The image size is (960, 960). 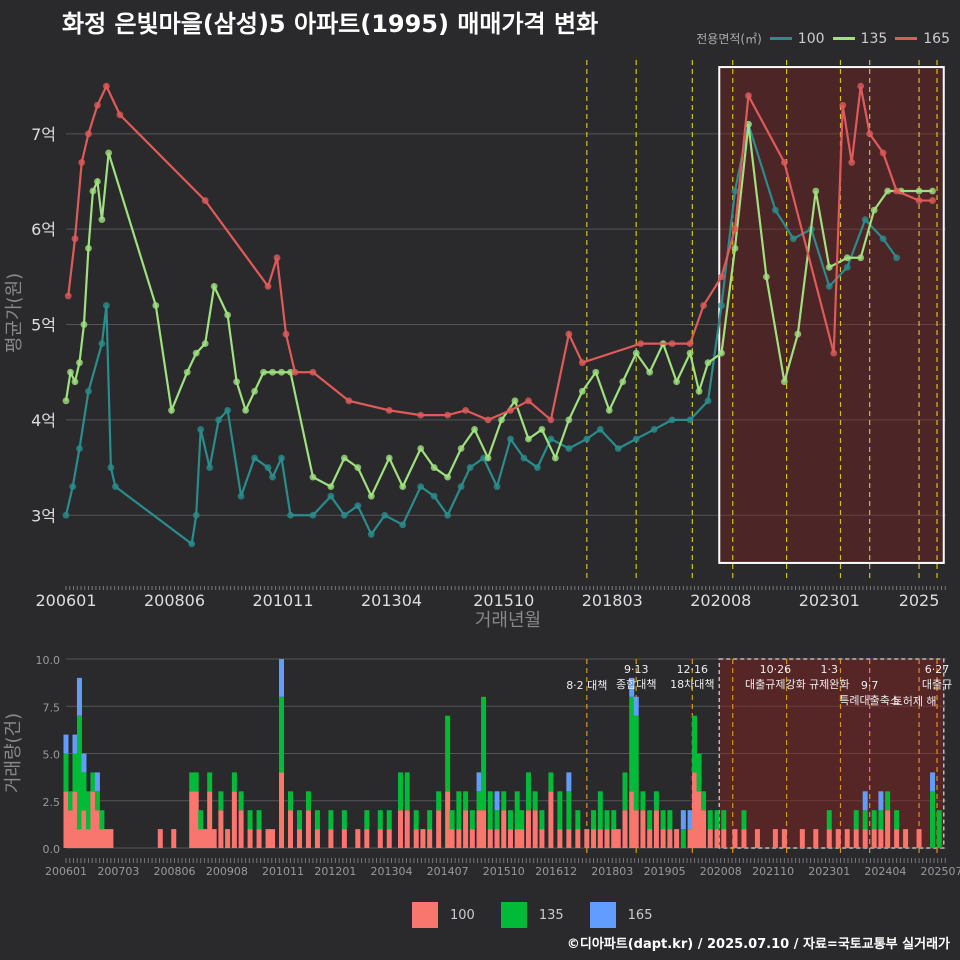 What do you see at coordinates (391, 600) in the screenshot?
I see `date-tick-label: 201304` at bounding box center [391, 600].